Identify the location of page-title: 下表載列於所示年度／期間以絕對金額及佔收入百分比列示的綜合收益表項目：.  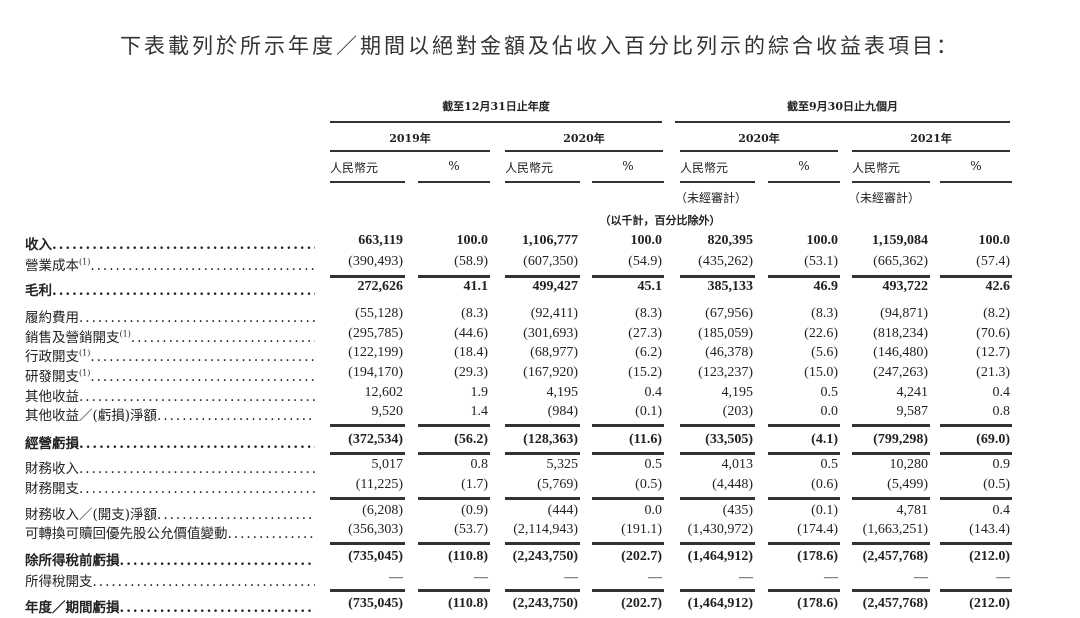
(540, 46).